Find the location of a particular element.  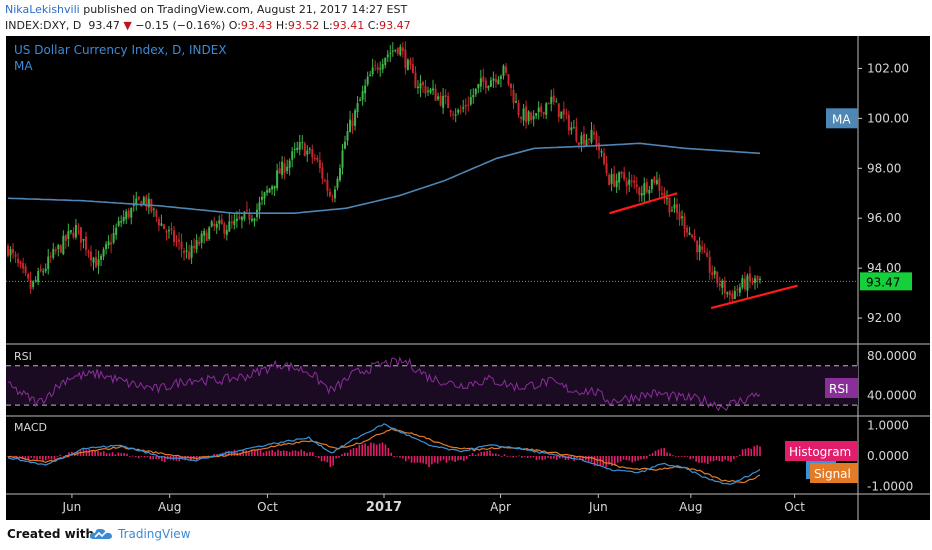

macd-tick-label: -1.0000 is located at coordinates (890, 486).